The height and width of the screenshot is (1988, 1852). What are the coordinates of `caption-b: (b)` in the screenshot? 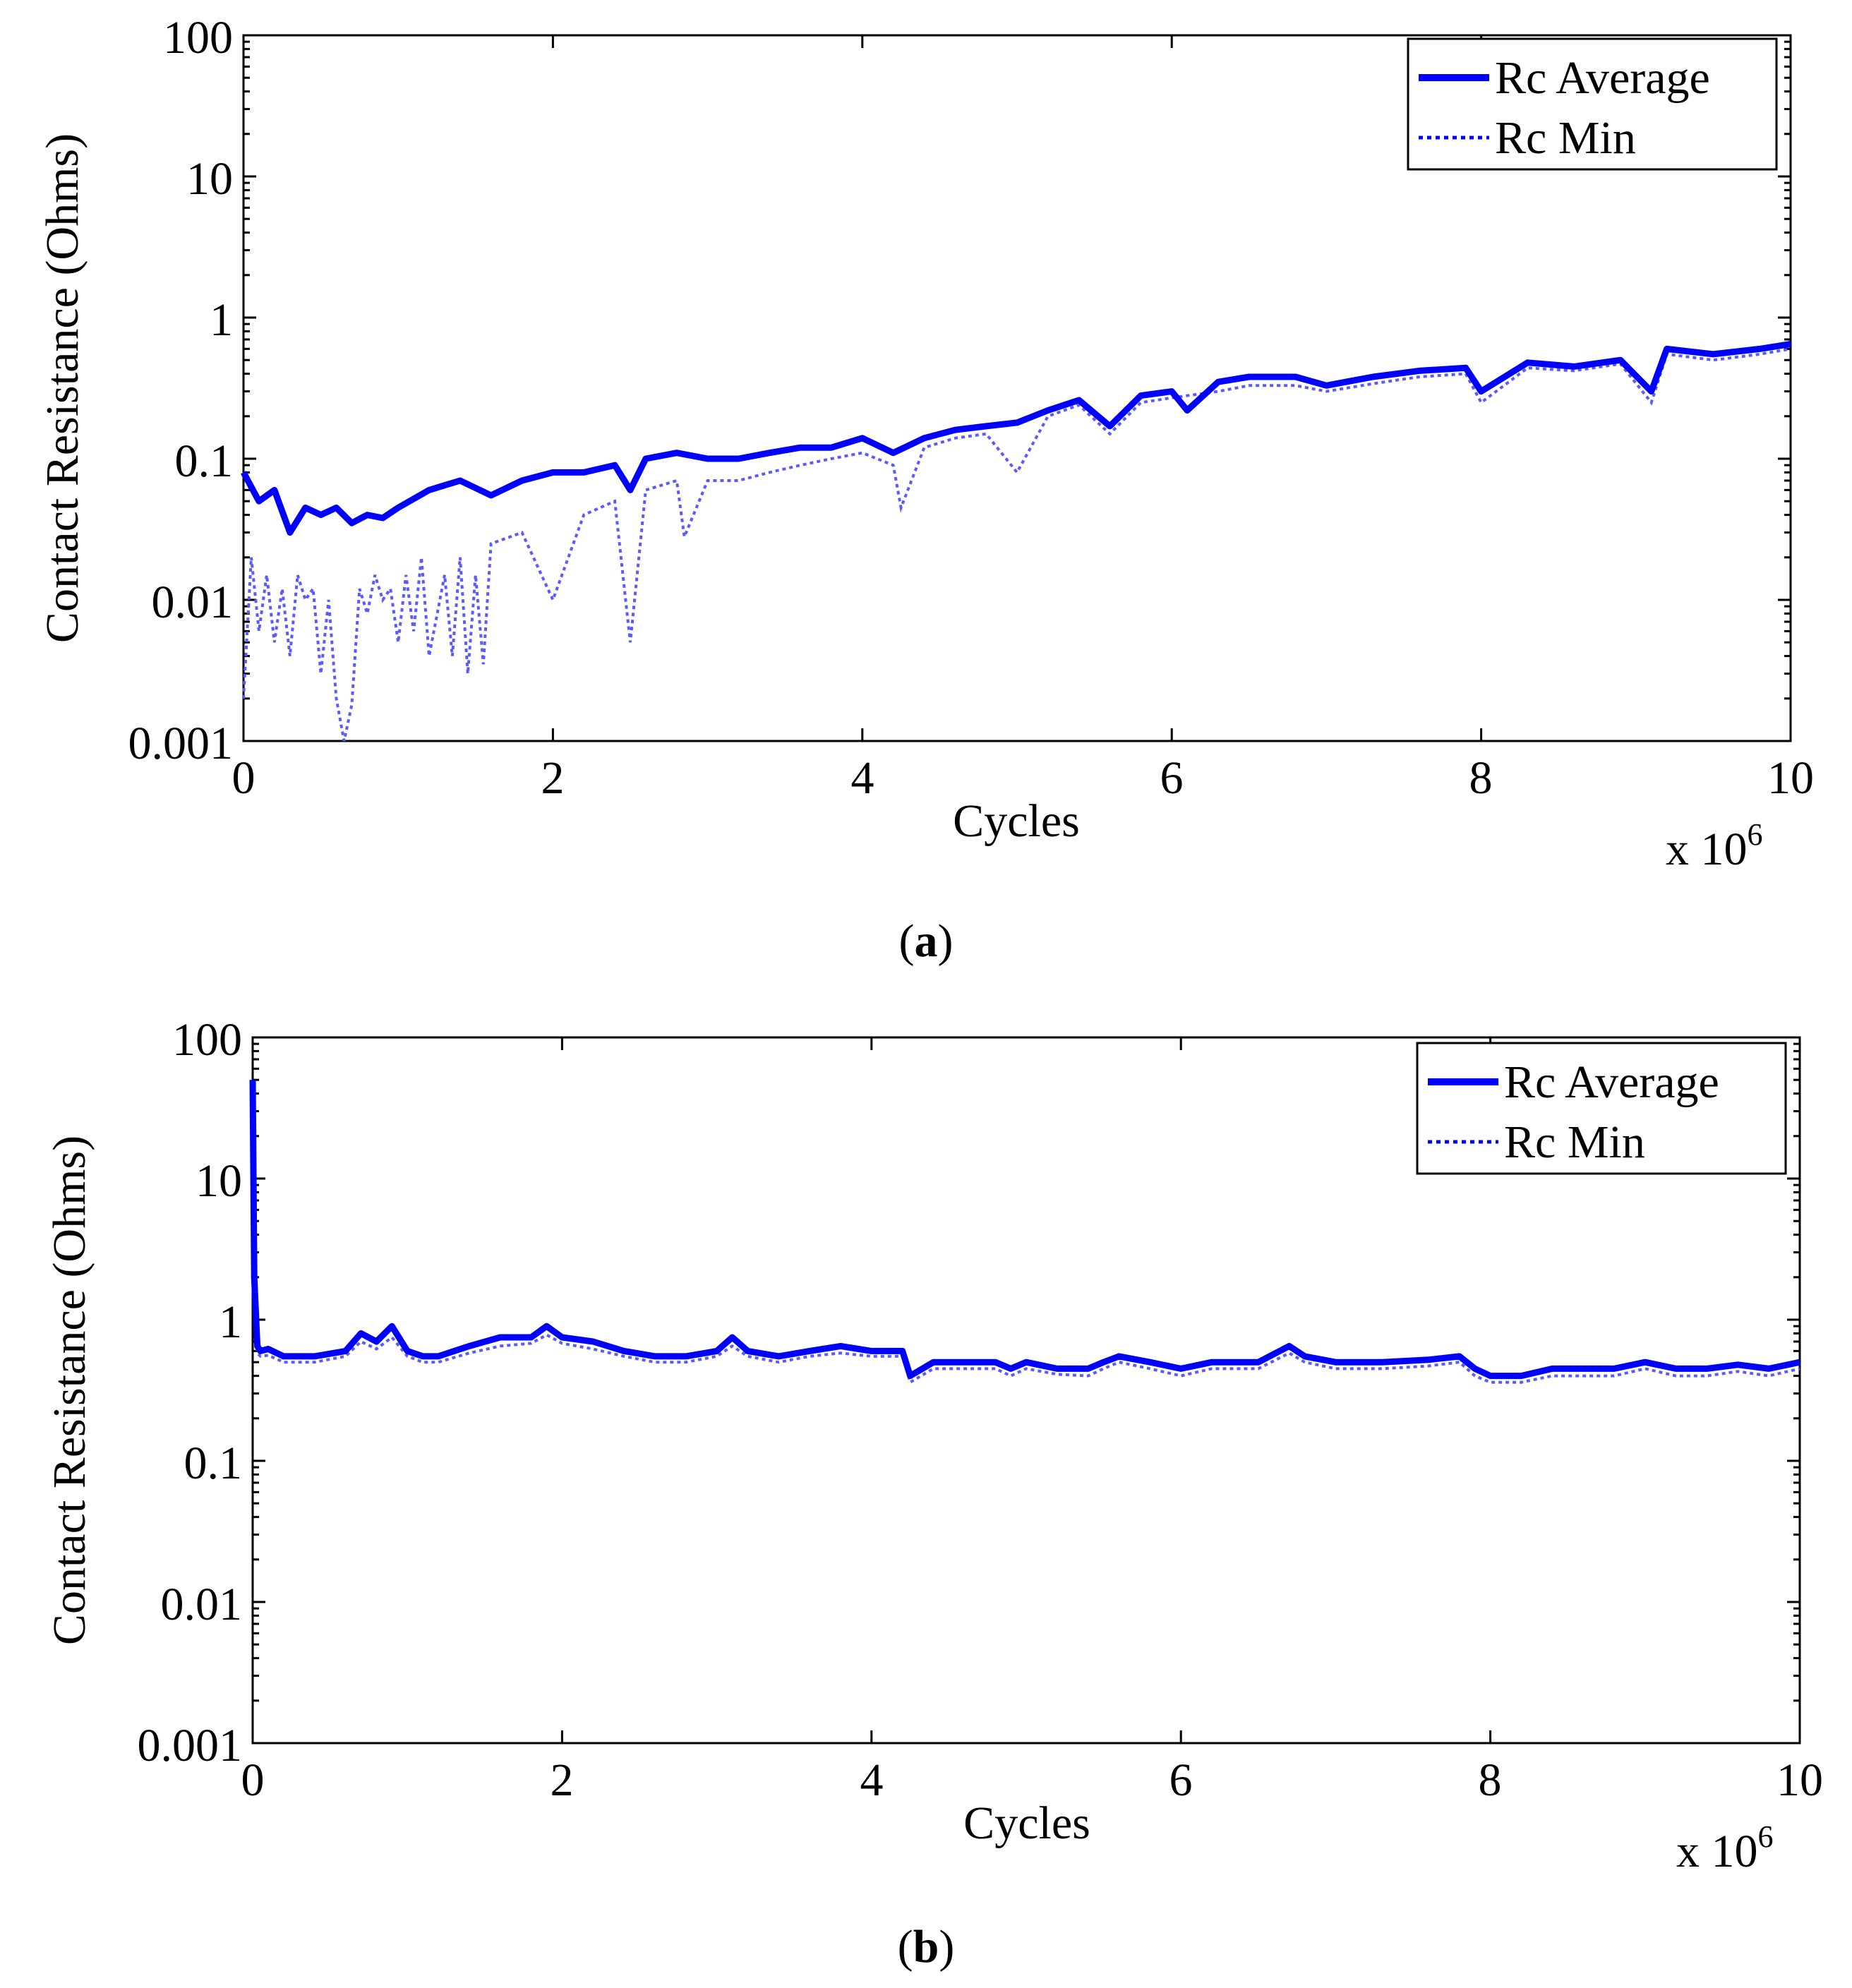 It's located at (926, 1946).